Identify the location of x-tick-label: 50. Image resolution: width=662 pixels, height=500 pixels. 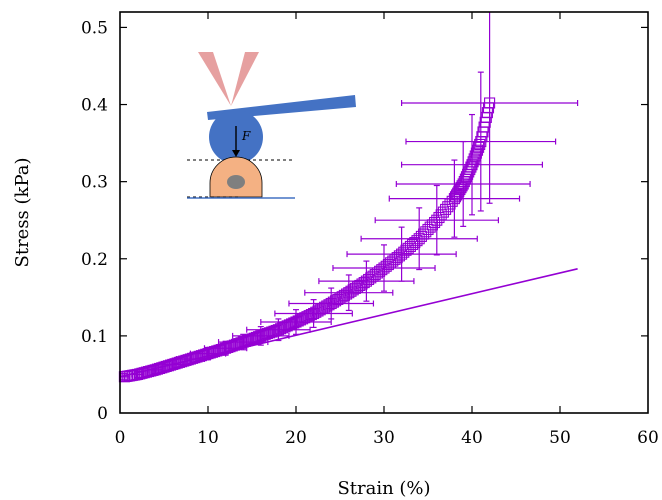
(560, 438).